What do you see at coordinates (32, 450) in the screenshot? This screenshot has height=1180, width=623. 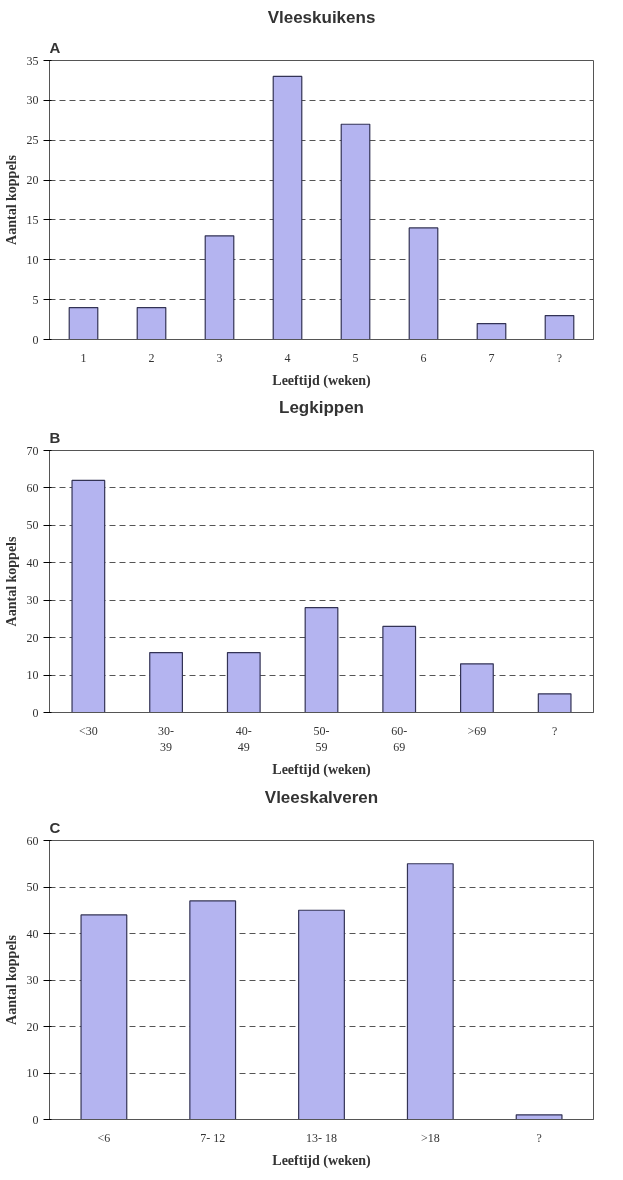 I see `y-tick-label: 70` at bounding box center [32, 450].